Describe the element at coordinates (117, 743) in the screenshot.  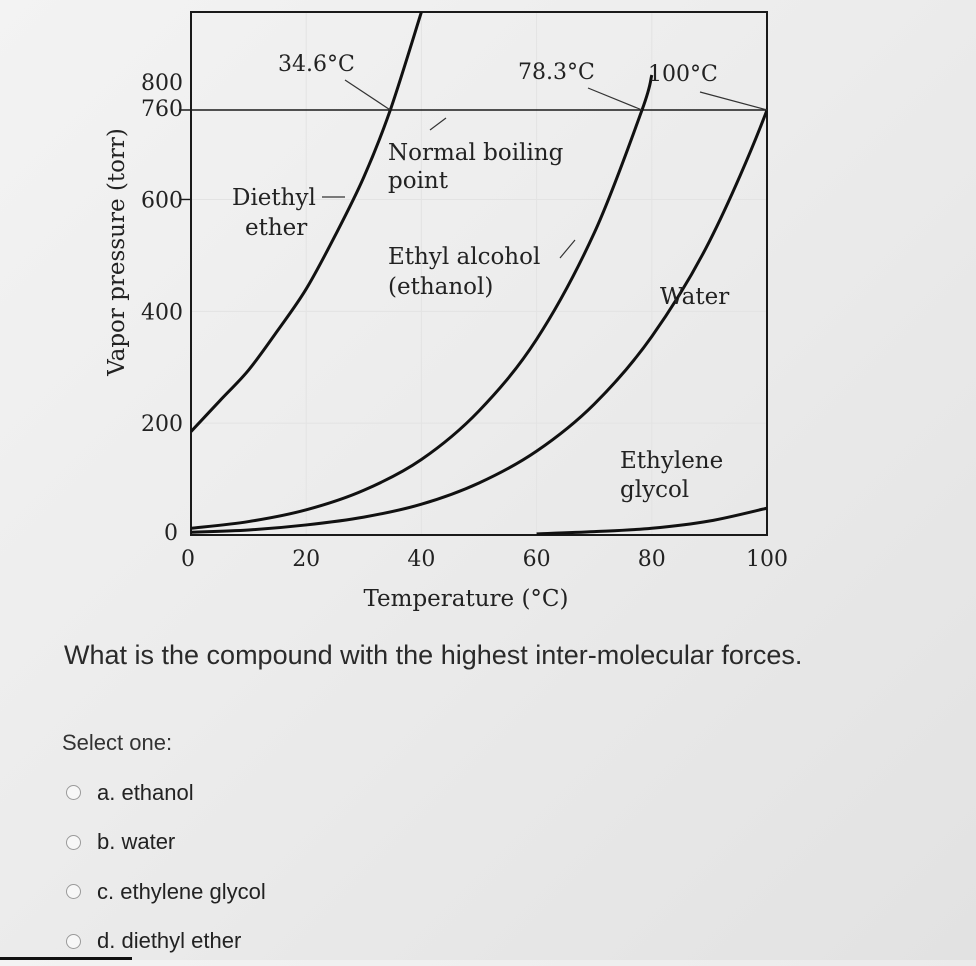
I see `select-one-label: Select one:` at that location.